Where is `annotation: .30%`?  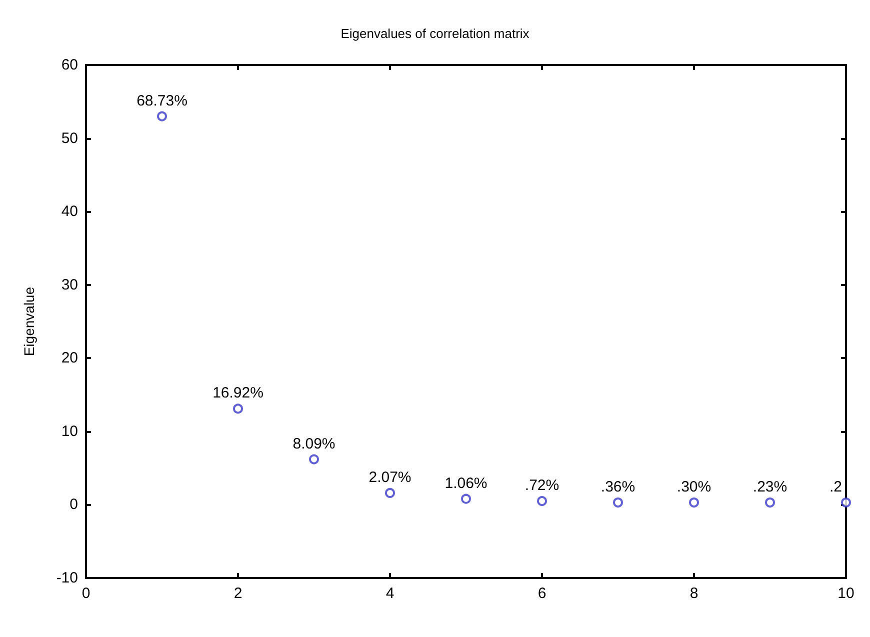 annotation: .30% is located at coordinates (694, 487).